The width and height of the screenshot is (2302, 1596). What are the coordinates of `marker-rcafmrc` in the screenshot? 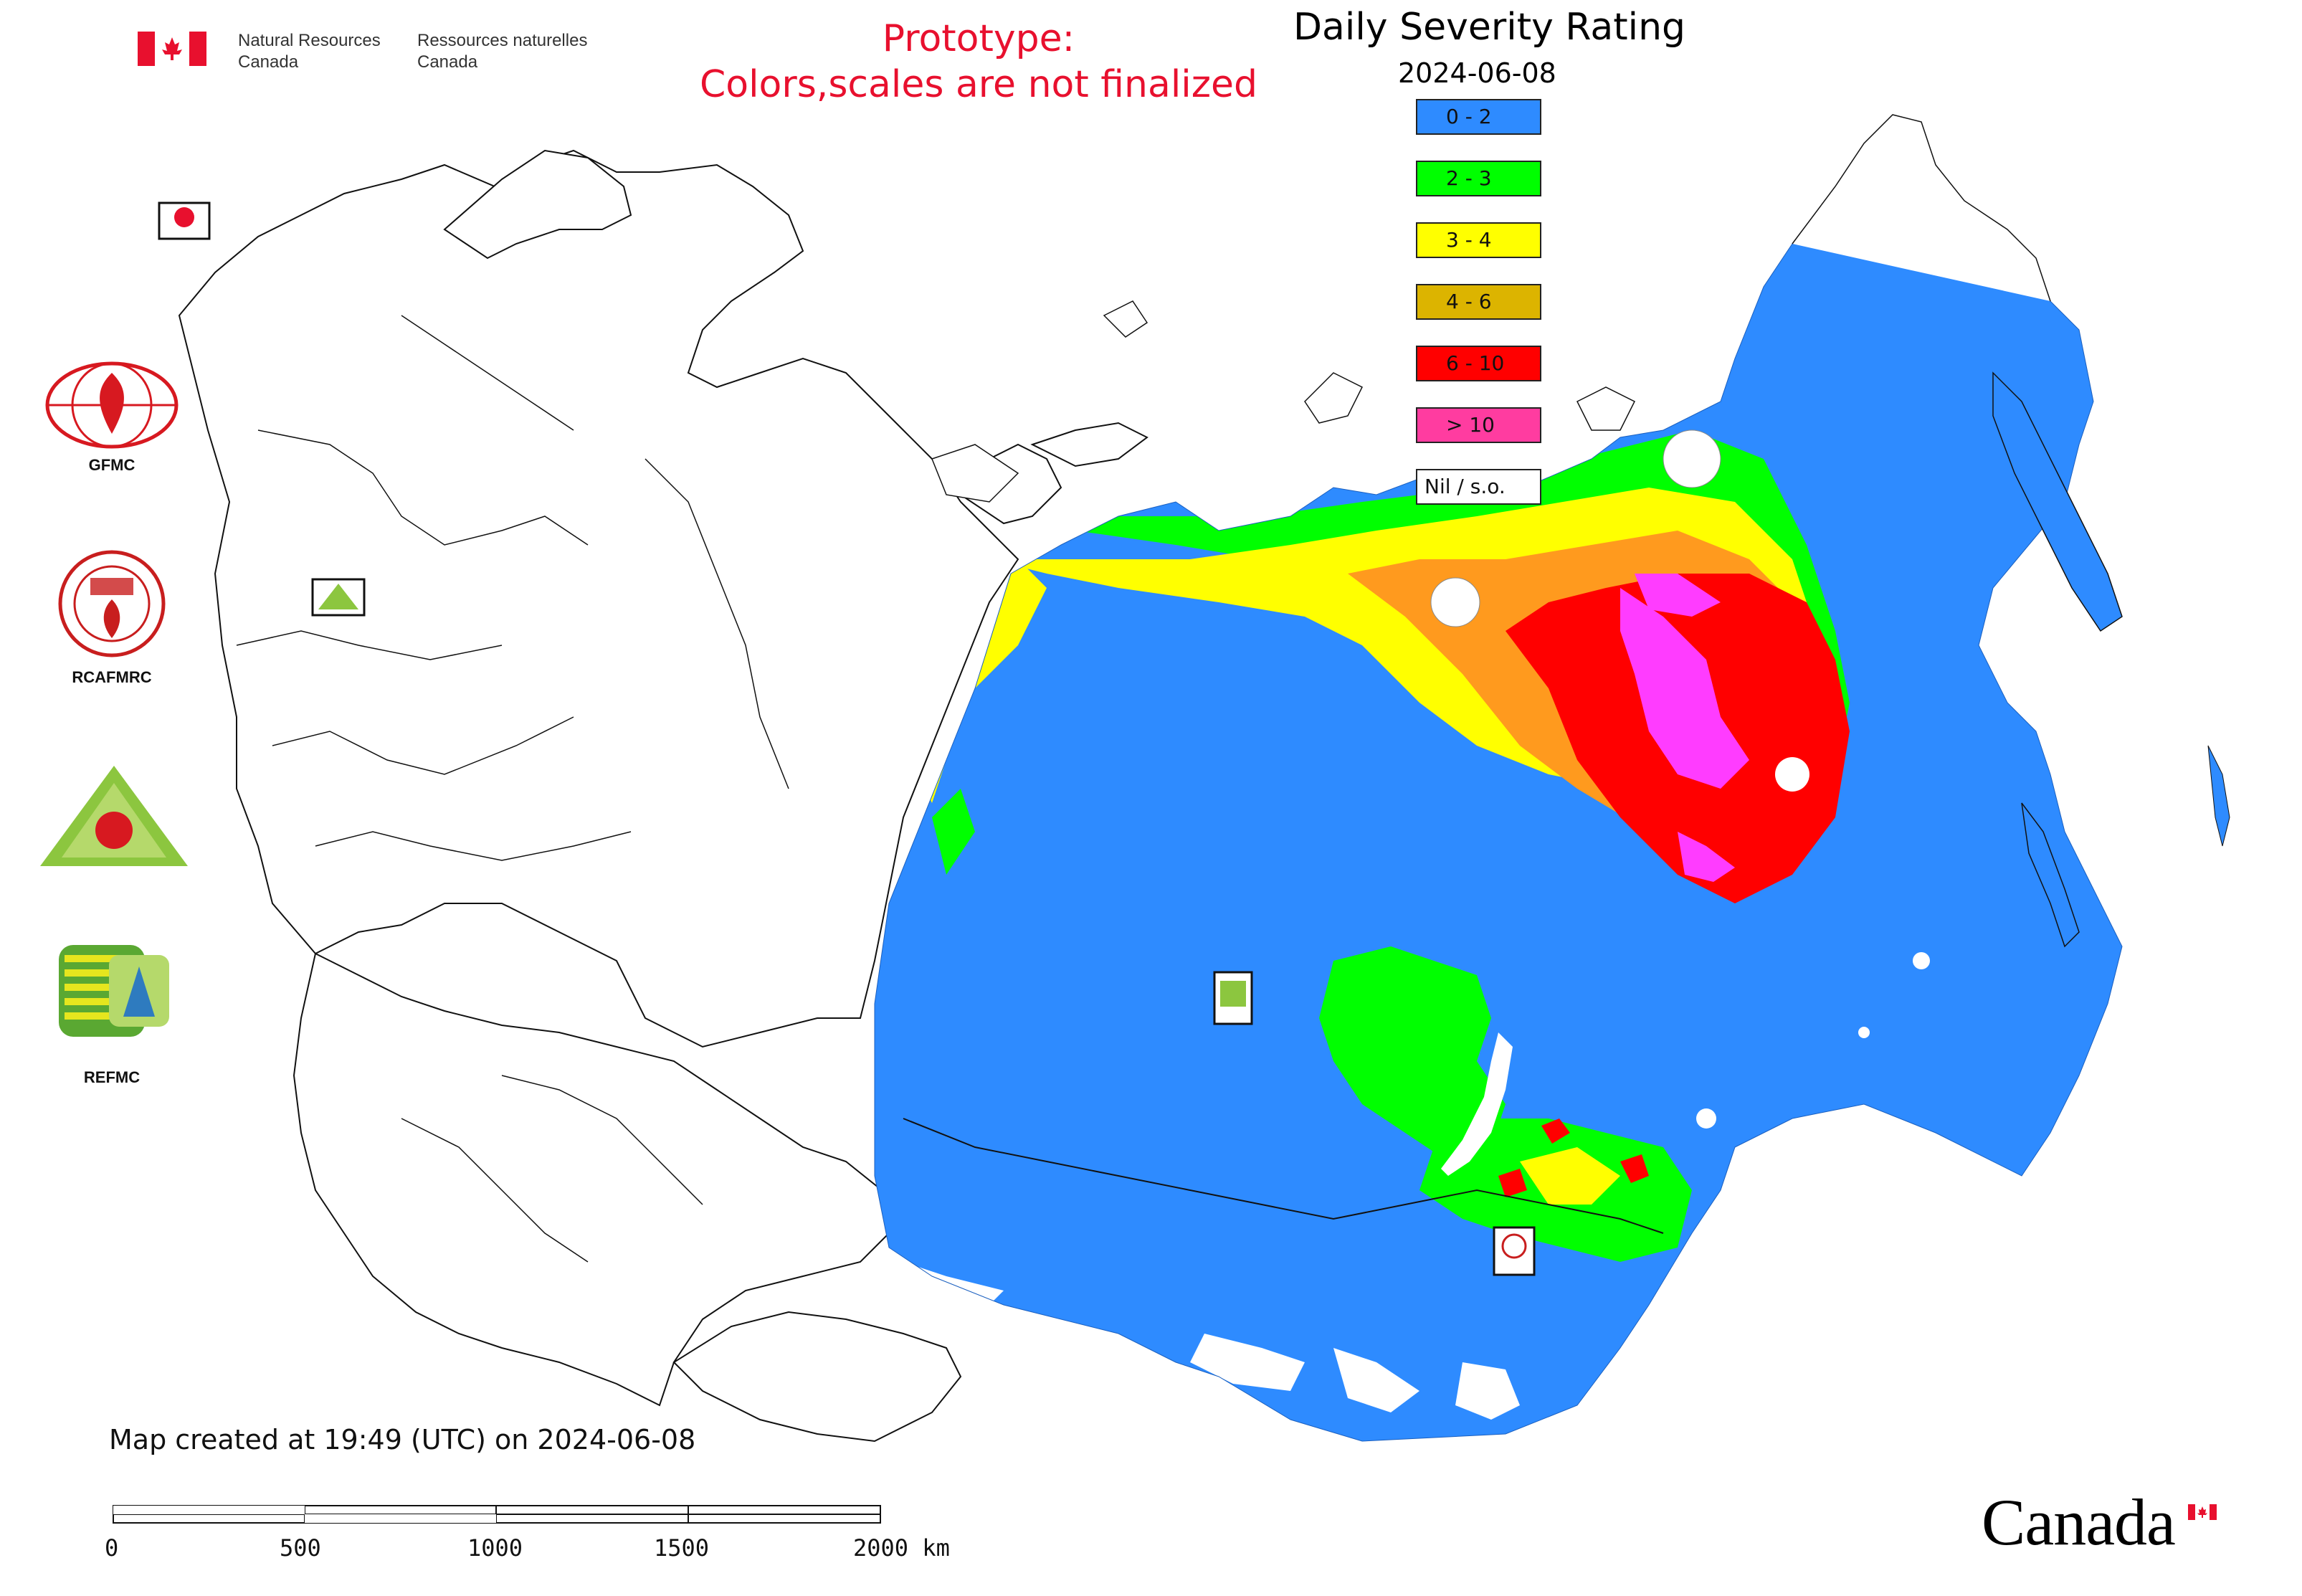 It's located at (1514, 1251).